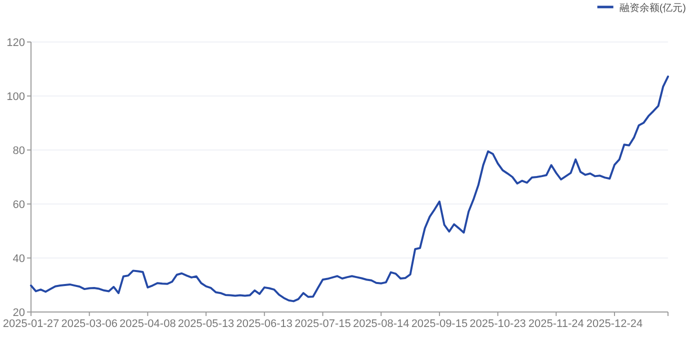 Image resolution: width=692 pixels, height=337 pixels. What do you see at coordinates (381, 324) in the screenshot?
I see `x-tick-label: 2025-08-14` at bounding box center [381, 324].